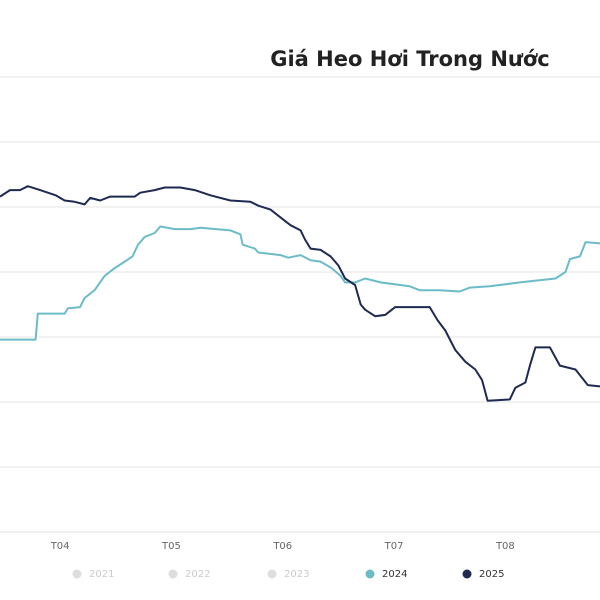 This screenshot has width=600, height=600. What do you see at coordinates (394, 546) in the screenshot?
I see `x-tick-label: T07` at bounding box center [394, 546].